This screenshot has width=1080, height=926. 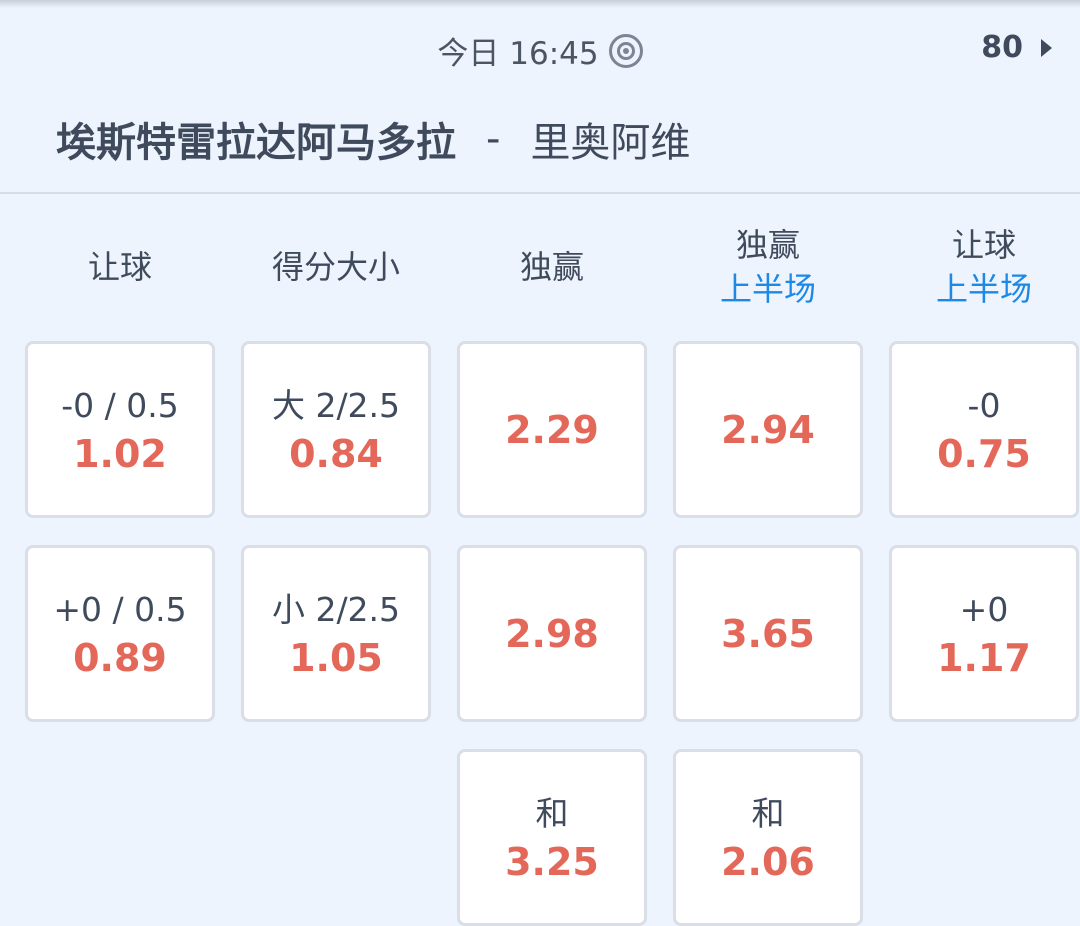 I want to click on market-headers: 让球 得分大小 独赢 独赢 上半场 让球 上半场, so click(x=552, y=267).